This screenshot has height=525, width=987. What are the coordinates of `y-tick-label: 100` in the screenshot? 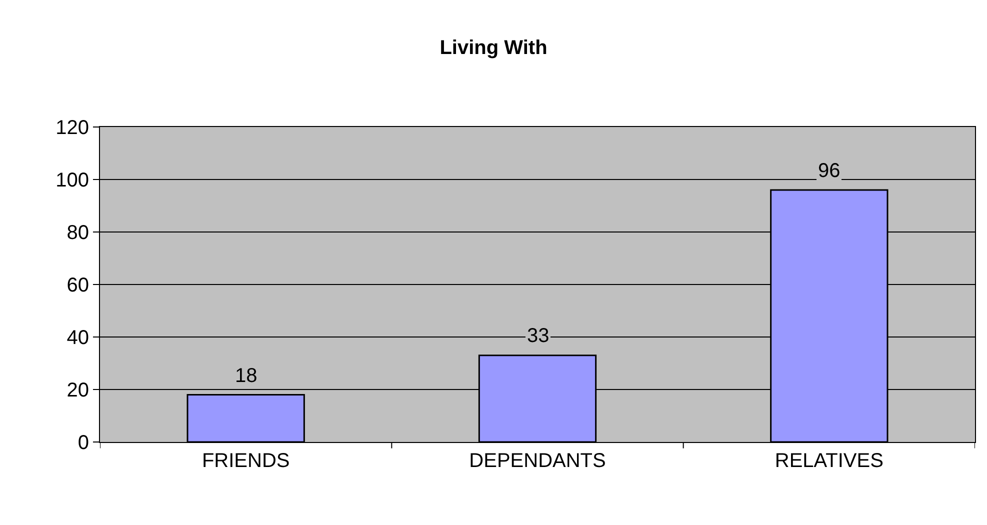 It's located at (72, 181).